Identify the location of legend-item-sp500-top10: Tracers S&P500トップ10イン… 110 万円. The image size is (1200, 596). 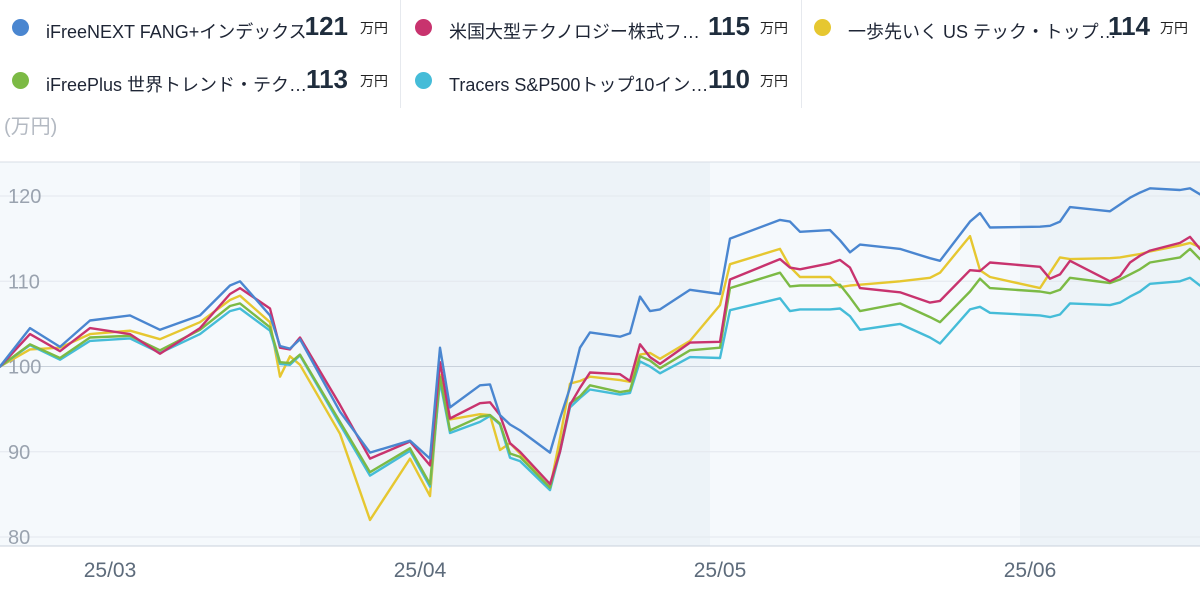
(601, 81).